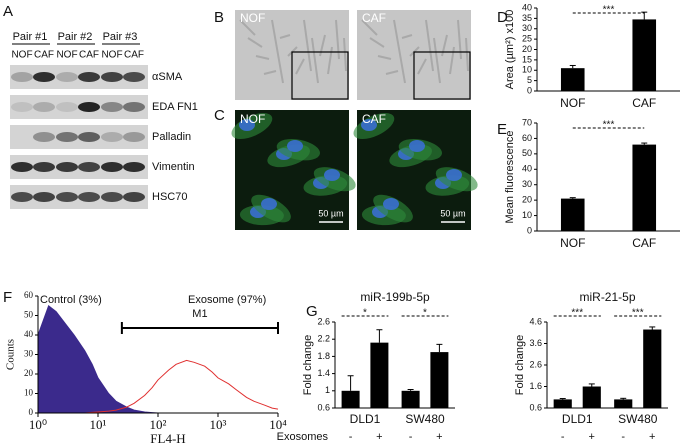 The height and width of the screenshot is (446, 692). What do you see at coordinates (323, 339) in the screenshot?
I see `y-tick-label: 2.2` at bounding box center [323, 339].